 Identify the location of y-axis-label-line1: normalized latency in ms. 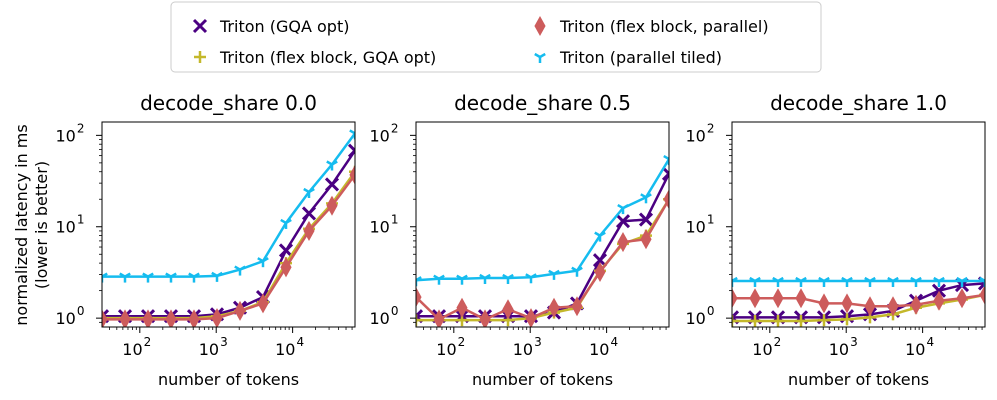
(21, 224).